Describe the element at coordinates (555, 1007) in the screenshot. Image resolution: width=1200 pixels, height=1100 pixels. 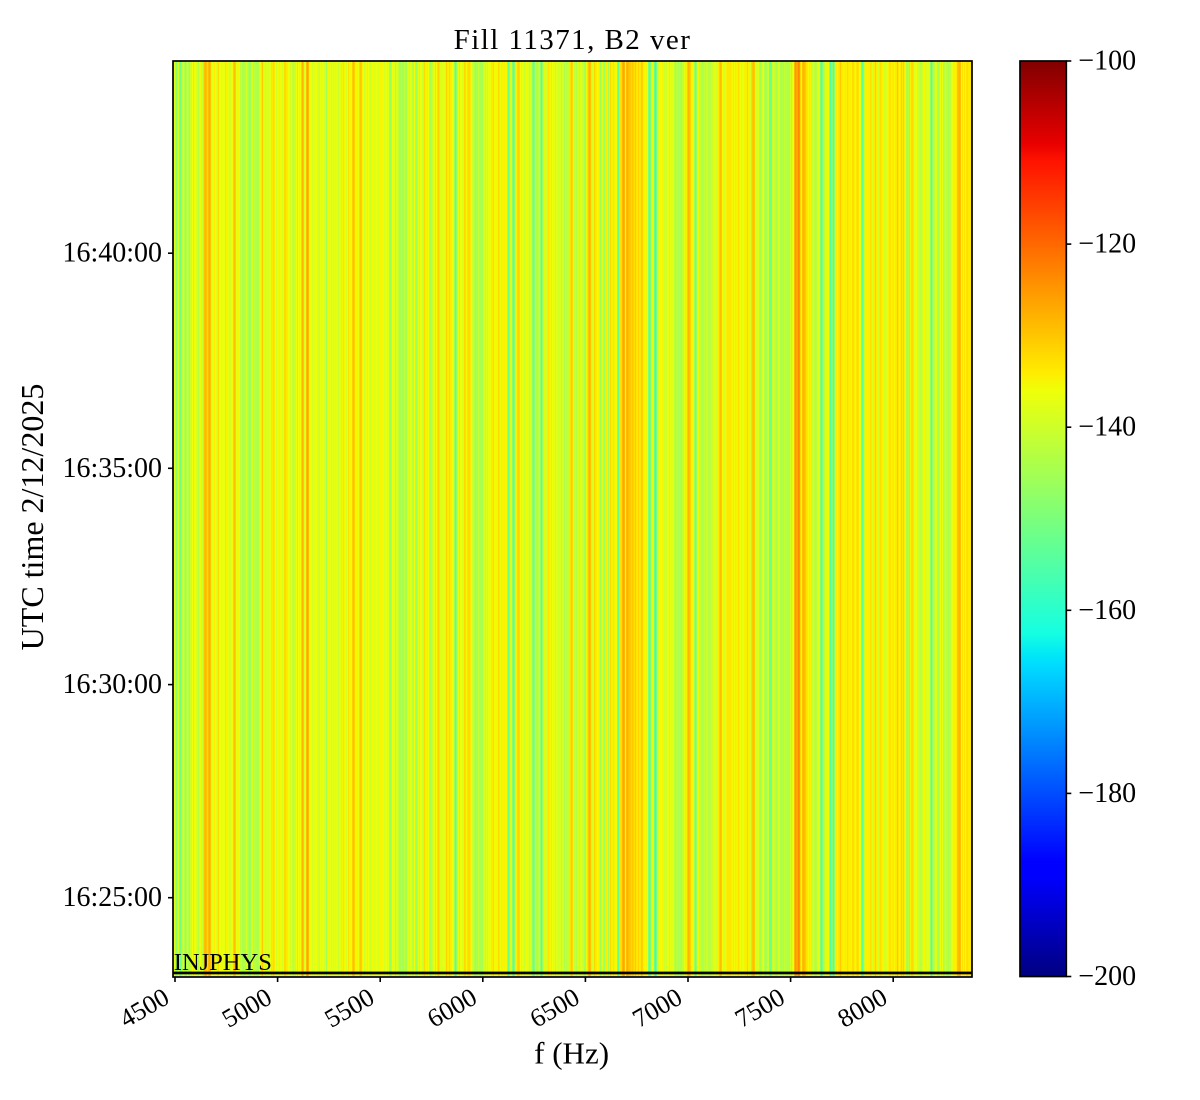
I see `svg-text: 6500` at that location.